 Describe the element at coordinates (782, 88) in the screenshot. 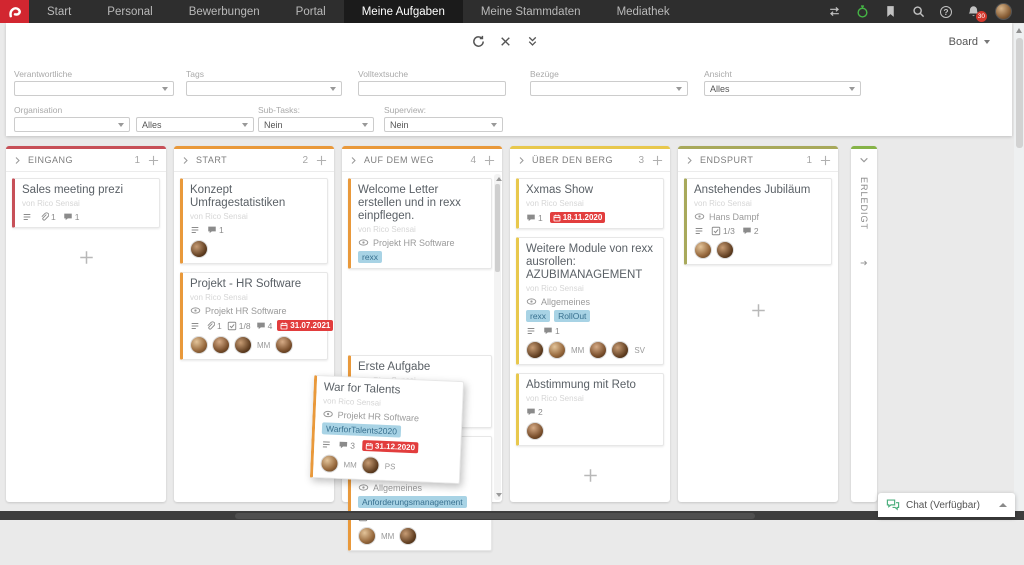

I see `ansicht-select: Alles` at that location.